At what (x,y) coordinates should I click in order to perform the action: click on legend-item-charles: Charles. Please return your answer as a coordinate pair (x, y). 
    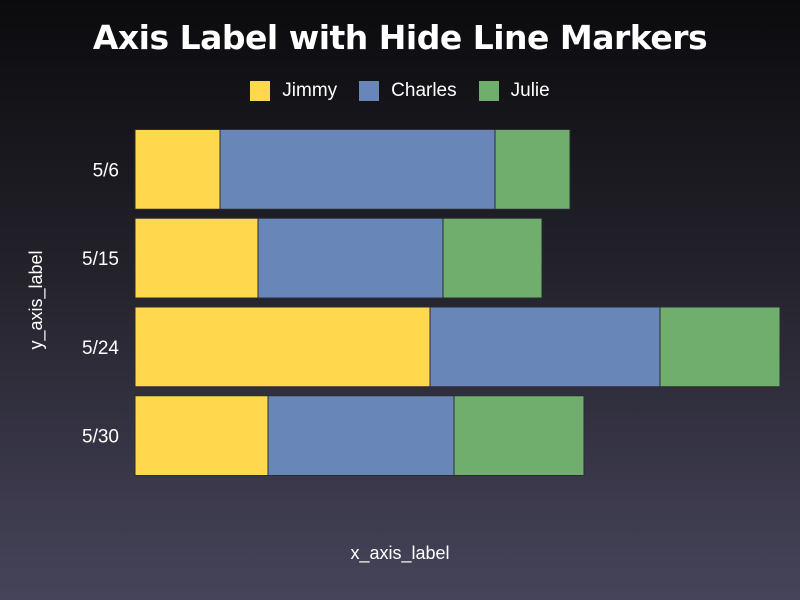
    Looking at the image, I should click on (408, 91).